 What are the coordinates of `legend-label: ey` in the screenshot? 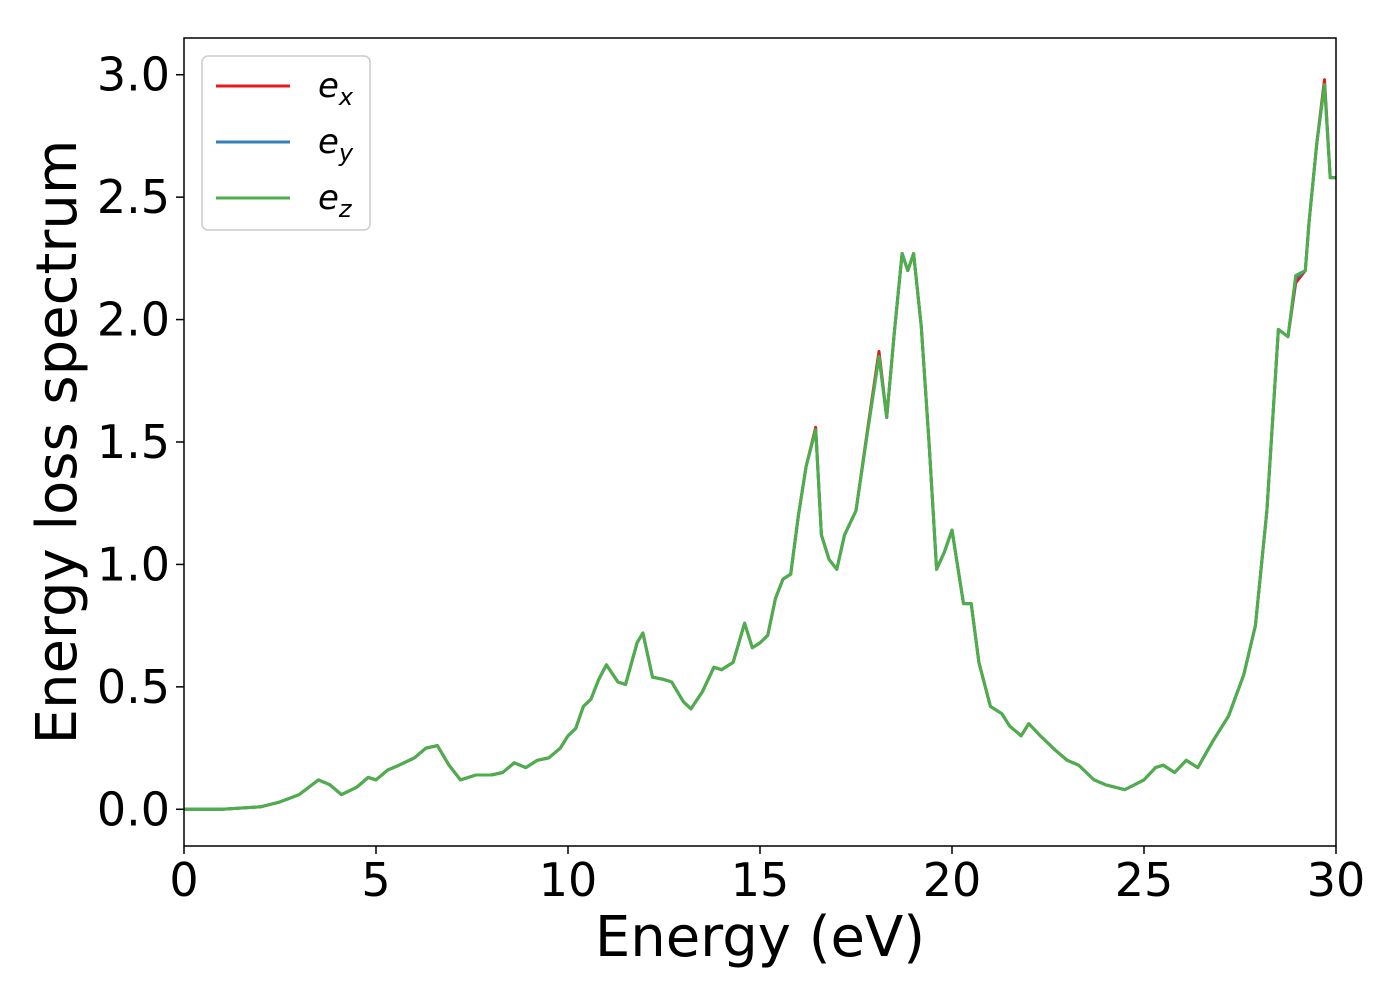 It's located at (336, 144).